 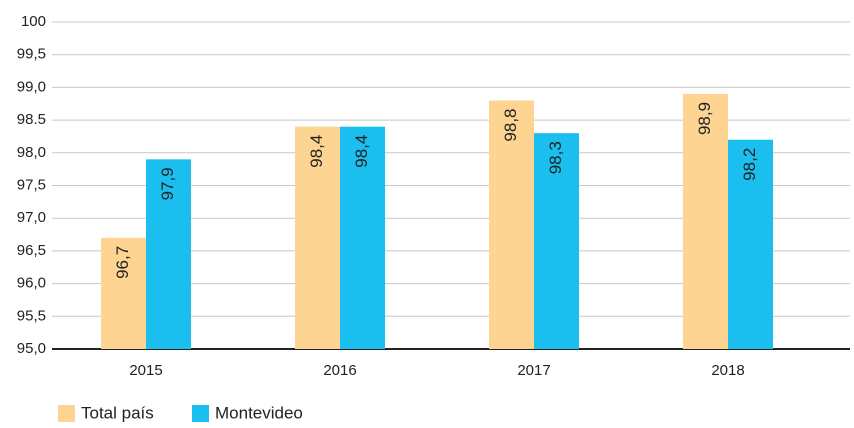 What do you see at coordinates (31, 184) in the screenshot?
I see `y-tick-label: 97,5` at bounding box center [31, 184].